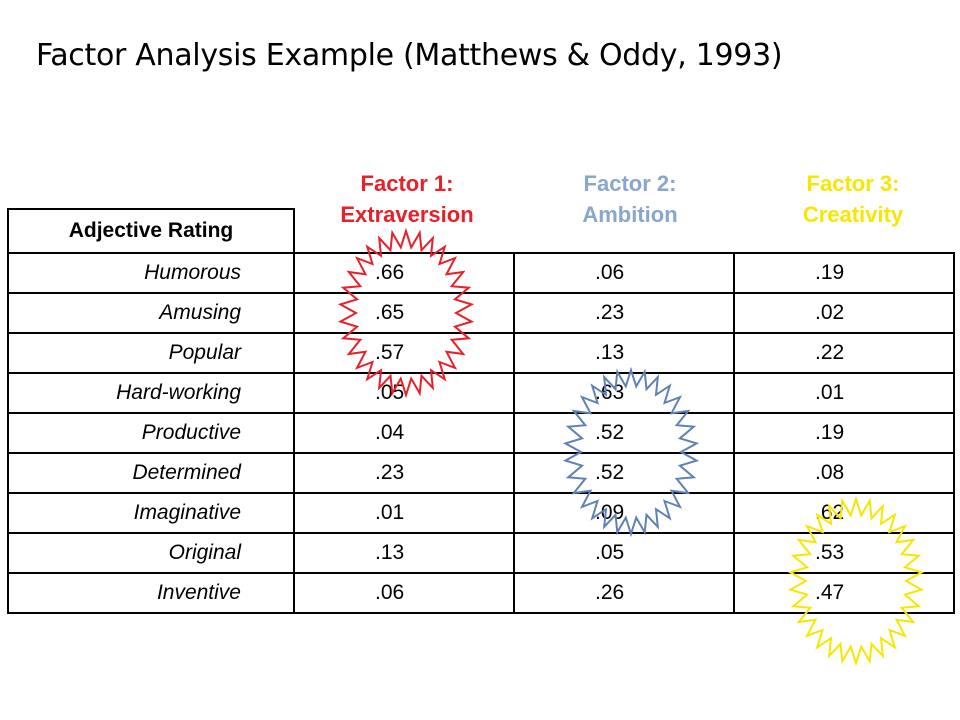 This screenshot has width=960, height=720. What do you see at coordinates (630, 183) in the screenshot?
I see `factor-2-label: Factor 2:` at bounding box center [630, 183].